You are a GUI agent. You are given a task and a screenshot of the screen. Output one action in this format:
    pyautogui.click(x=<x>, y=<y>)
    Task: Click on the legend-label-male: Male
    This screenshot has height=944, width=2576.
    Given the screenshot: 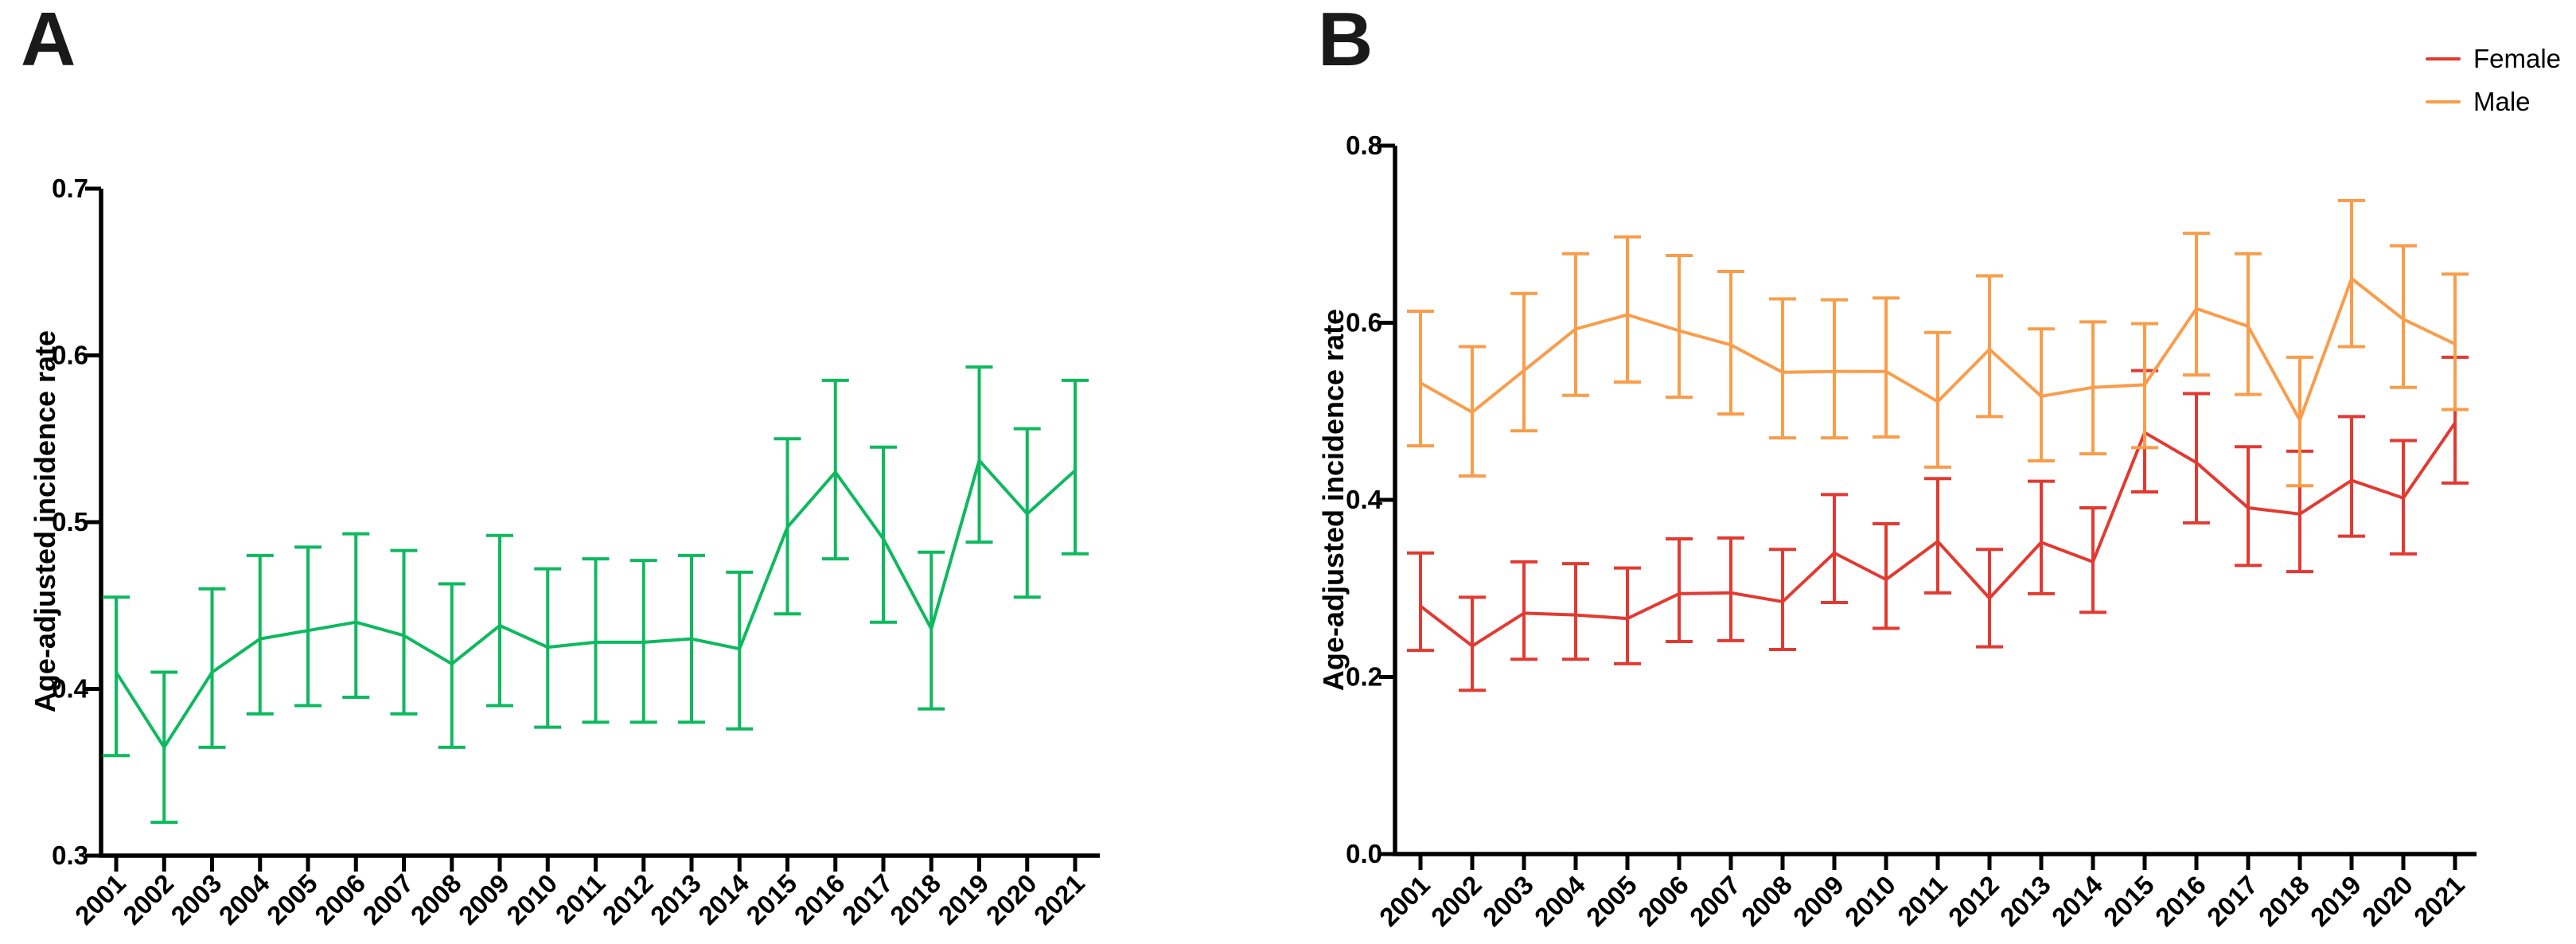 What is the action you would take?
    pyautogui.click(x=2502, y=102)
    